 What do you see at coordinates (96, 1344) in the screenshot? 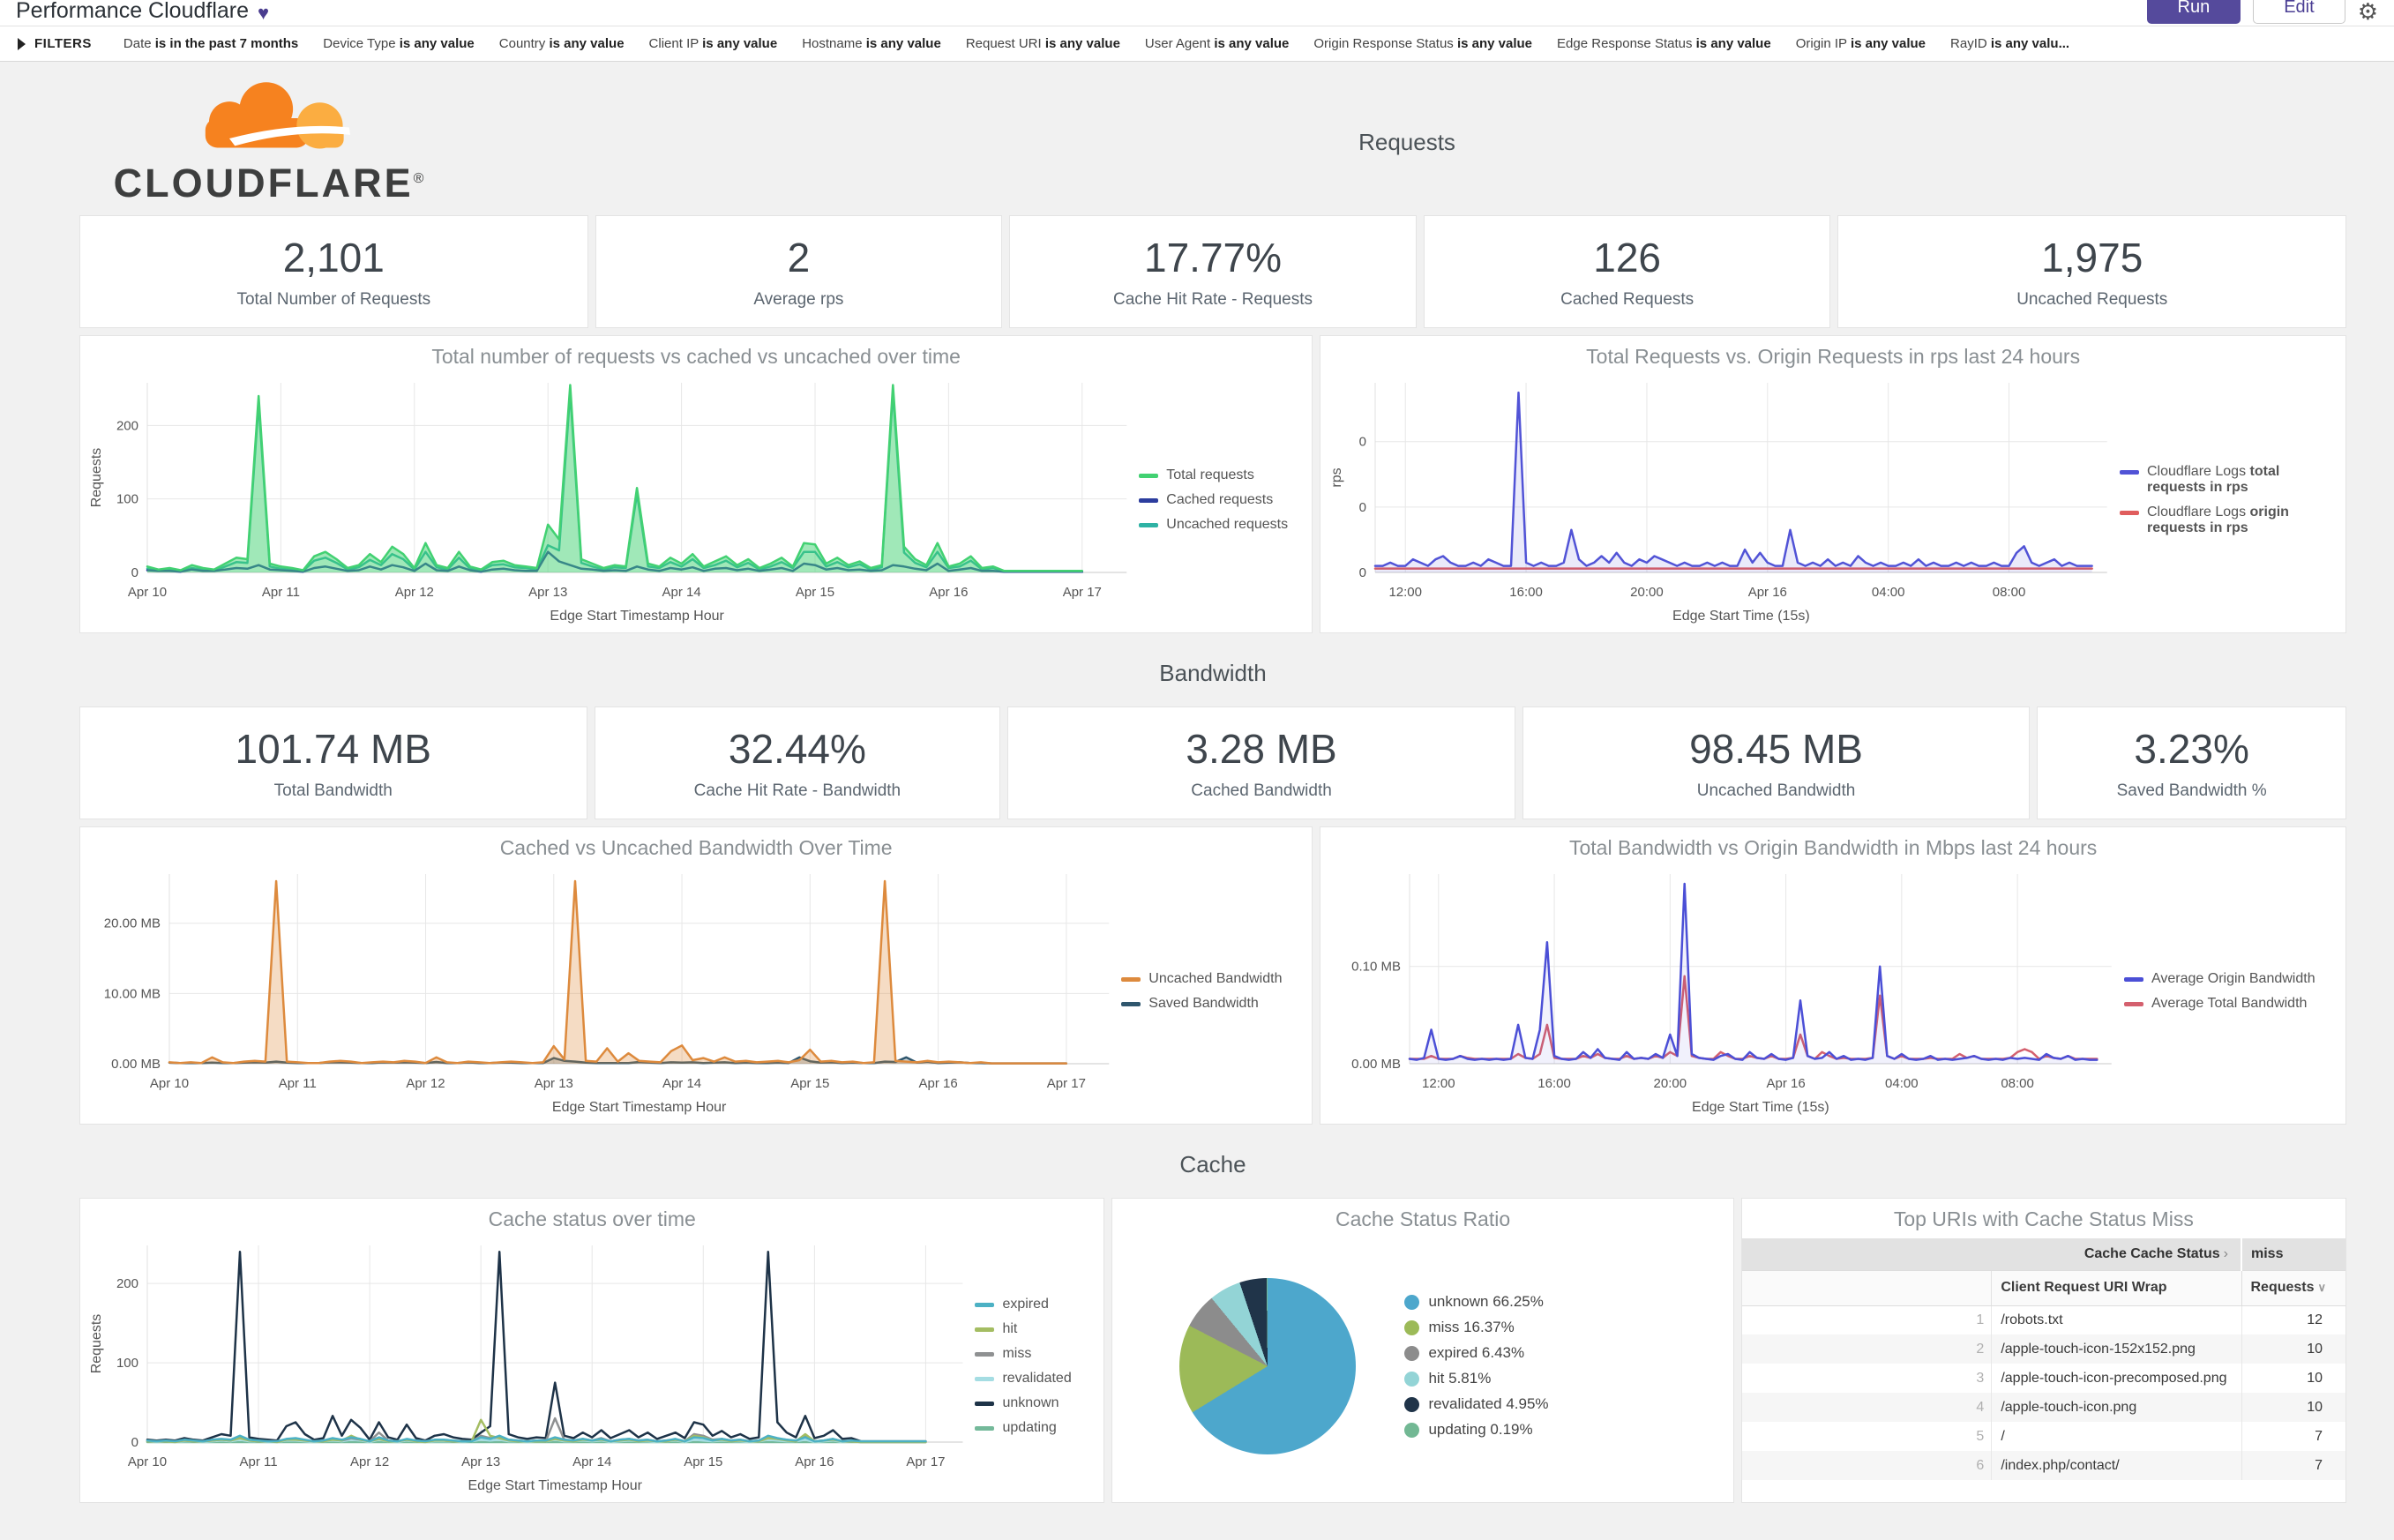
I see `svg-text: Requests` at bounding box center [96, 1344].